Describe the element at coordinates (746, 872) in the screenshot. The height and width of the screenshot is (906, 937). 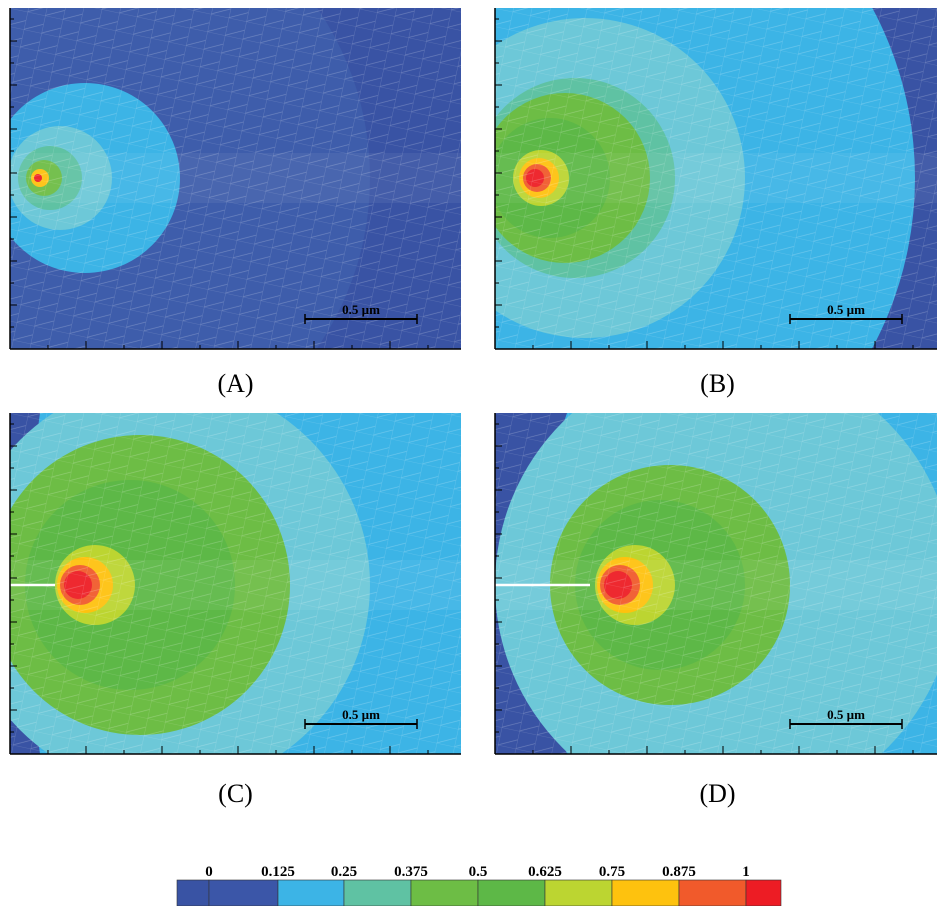
I see `colorbar-label: 1` at that location.